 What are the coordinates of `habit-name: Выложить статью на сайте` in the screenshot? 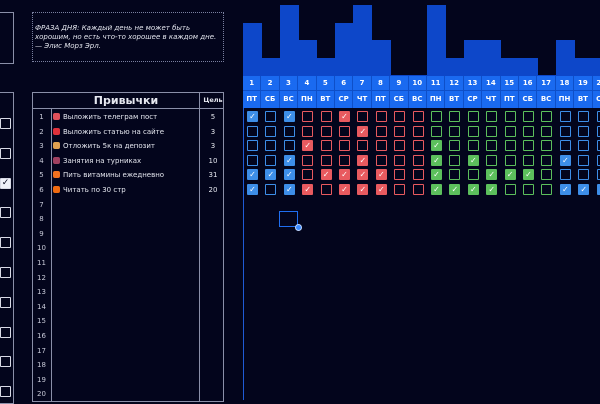 It's located at (126, 132).